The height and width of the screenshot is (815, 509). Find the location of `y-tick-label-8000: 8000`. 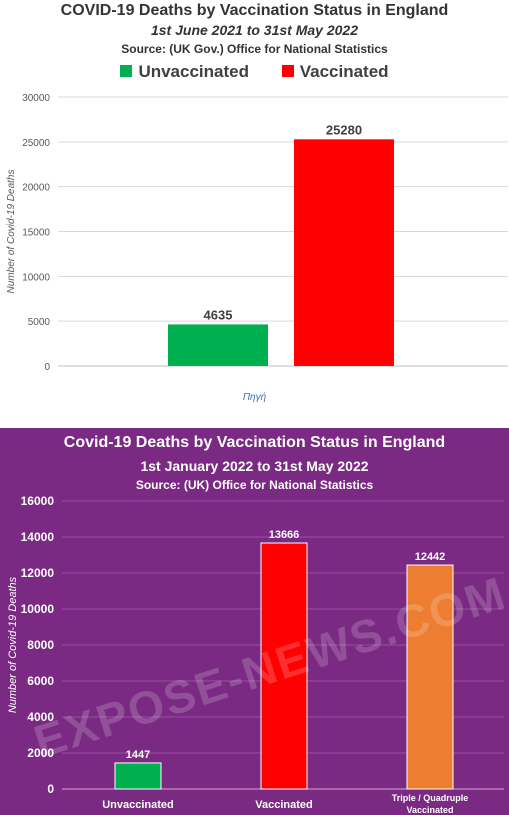

y-tick-label-8000: 8000 is located at coordinates (40, 645).